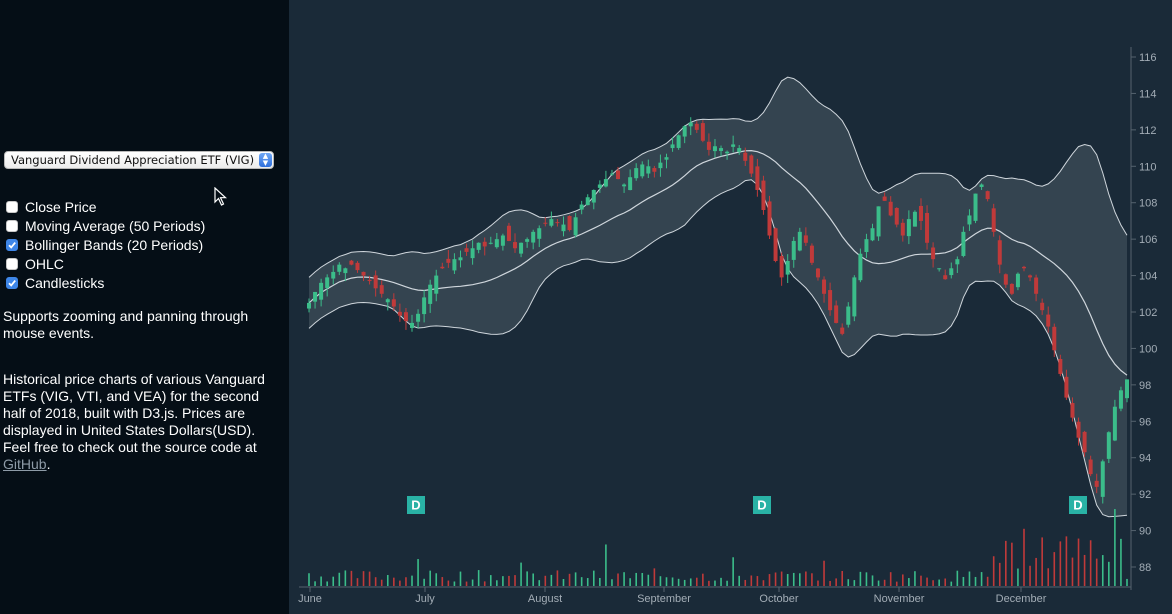 This screenshot has height=614, width=1172. Describe the element at coordinates (35, 264) in the screenshot. I see `option-ohlc: OHLC` at that location.